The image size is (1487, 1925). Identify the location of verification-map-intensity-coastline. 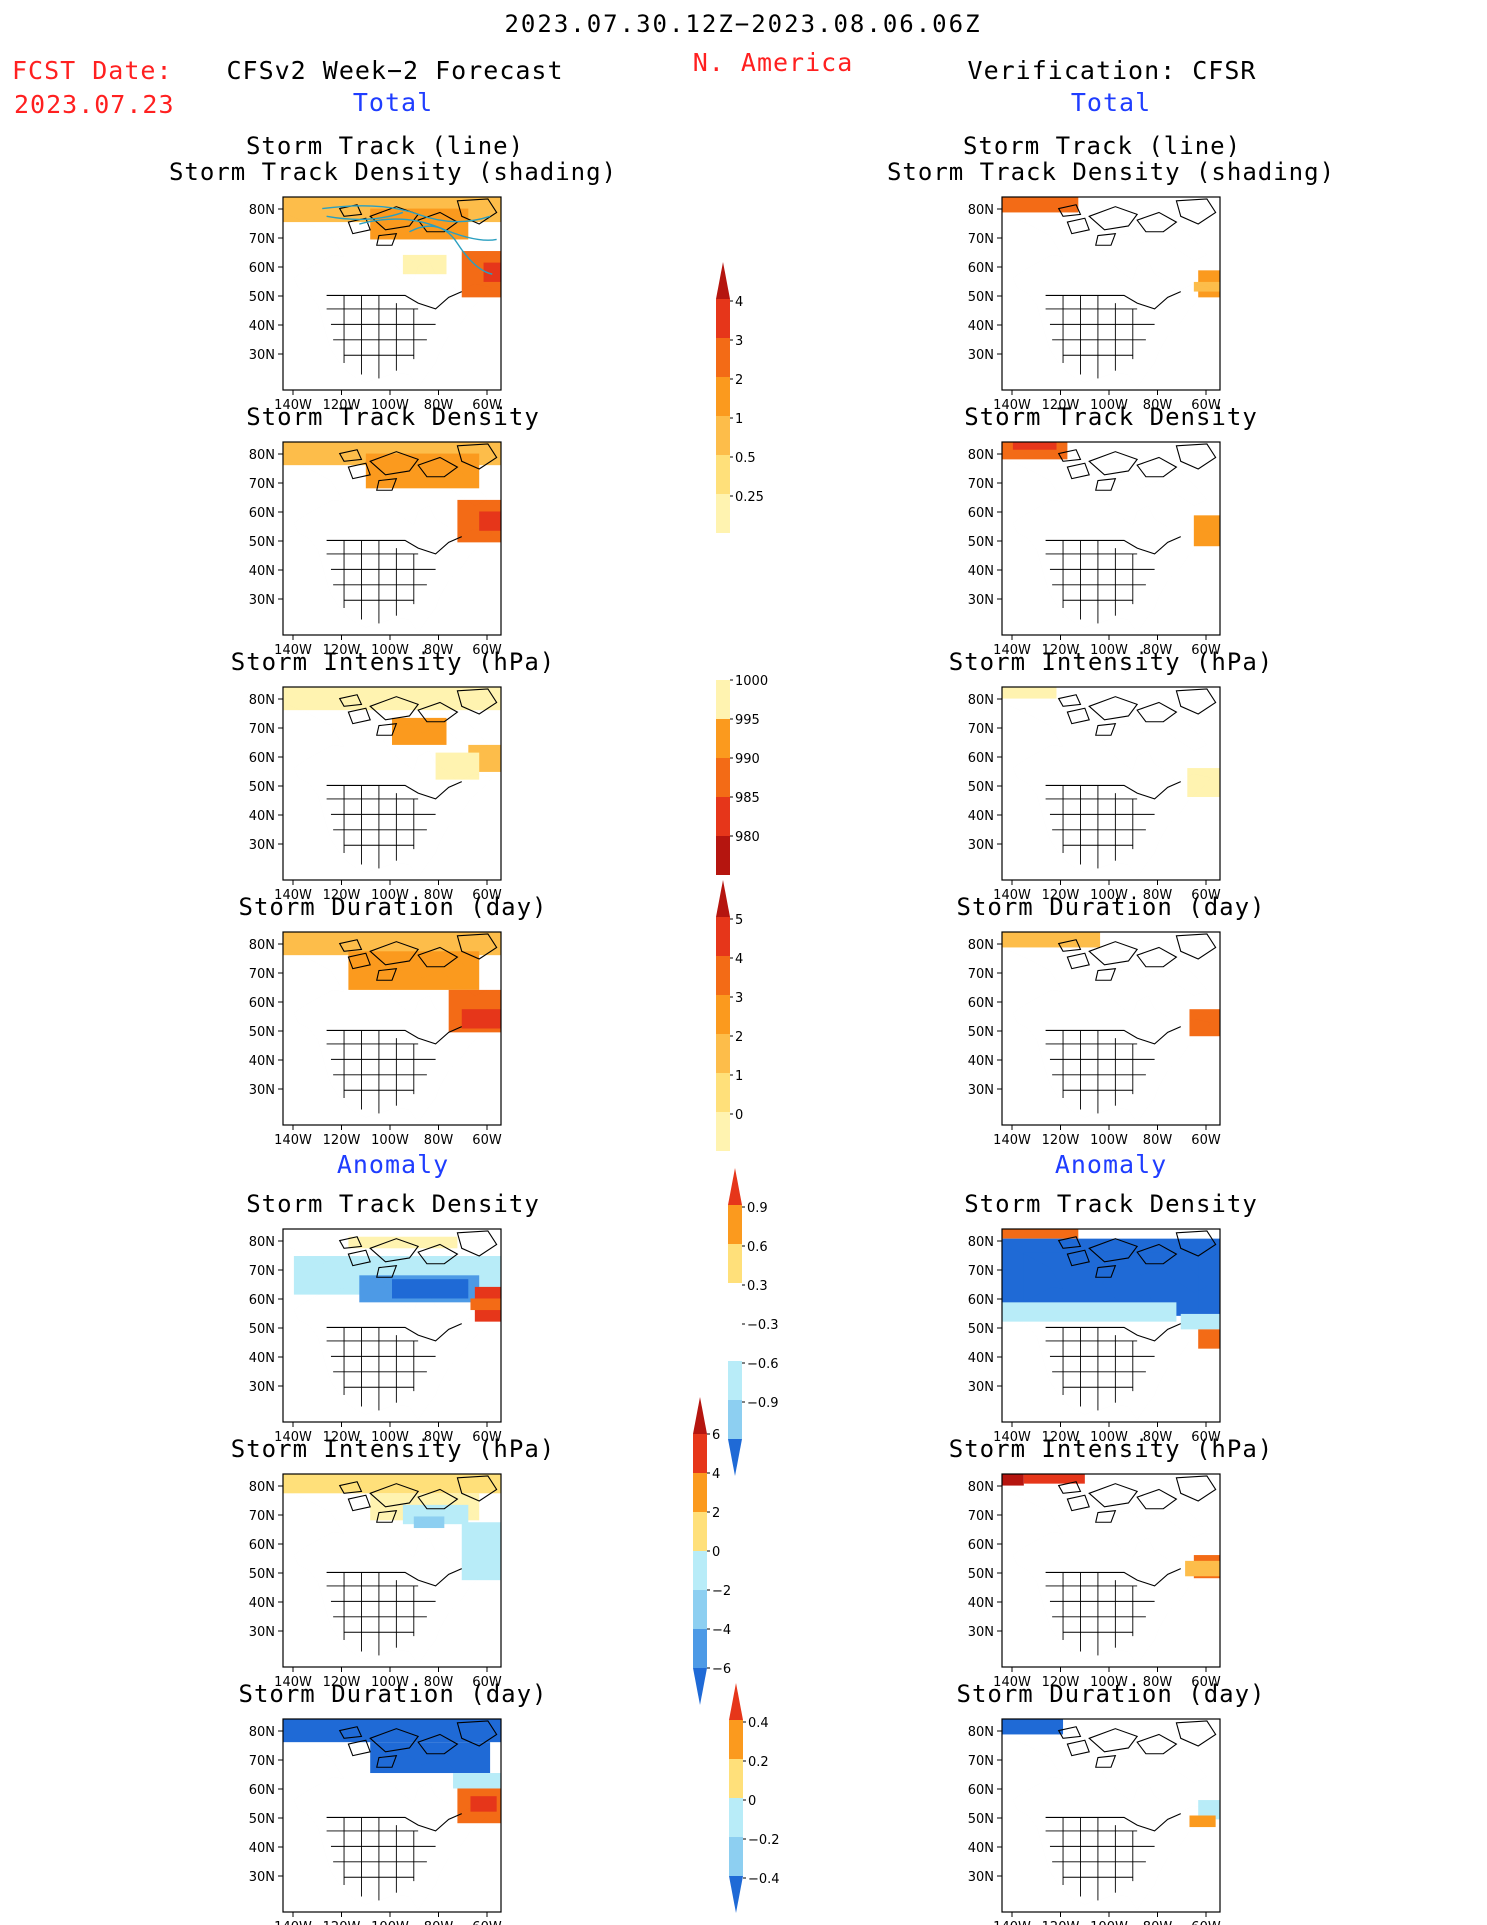
(1108, 788).